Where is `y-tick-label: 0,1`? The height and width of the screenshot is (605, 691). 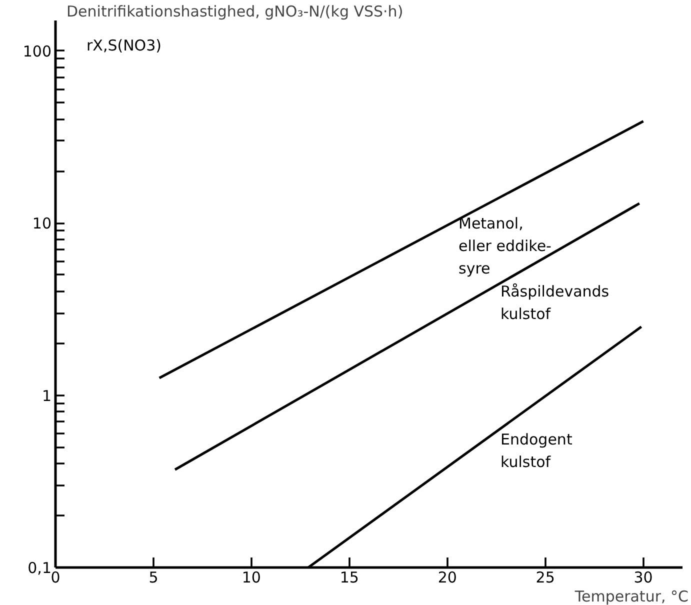
y-tick-label: 0,1 is located at coordinates (40, 568).